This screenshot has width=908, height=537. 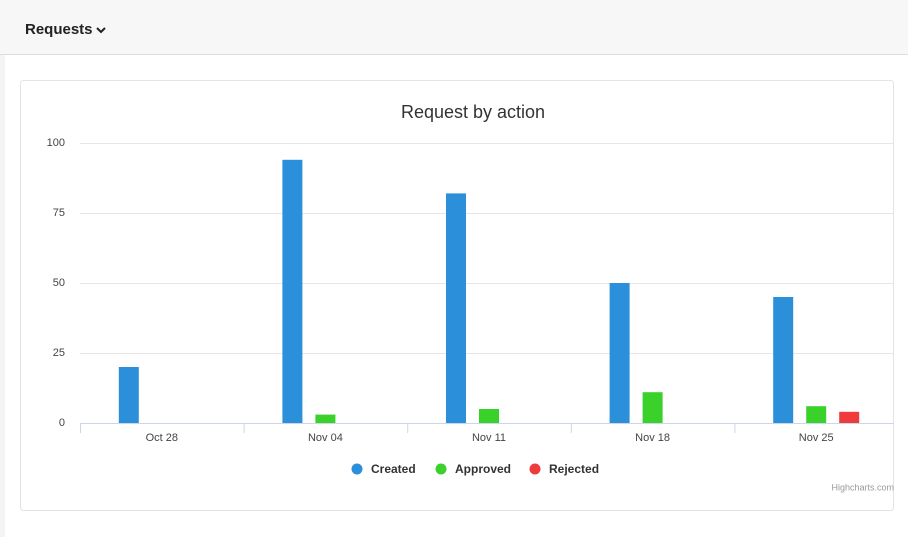 I want to click on chart-title: Request by action, so click(x=473, y=112).